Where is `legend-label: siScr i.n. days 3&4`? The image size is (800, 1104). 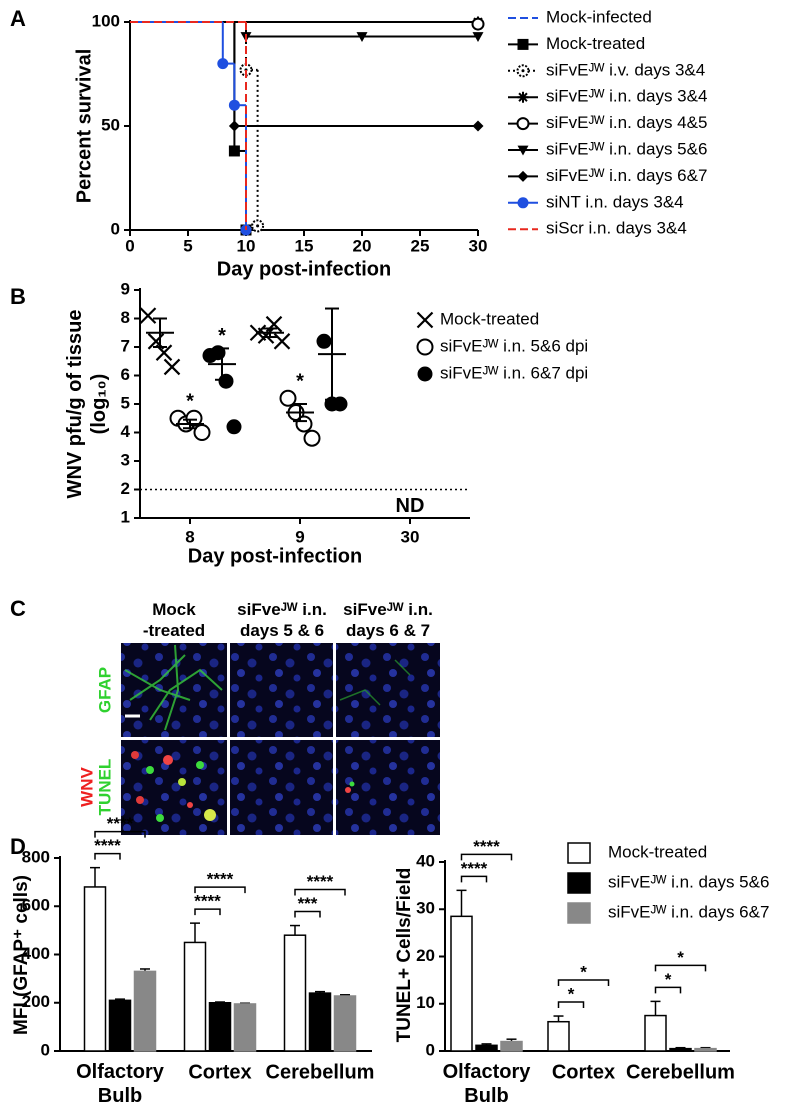 legend-label: siScr i.n. days 3&4 is located at coordinates (616, 228).